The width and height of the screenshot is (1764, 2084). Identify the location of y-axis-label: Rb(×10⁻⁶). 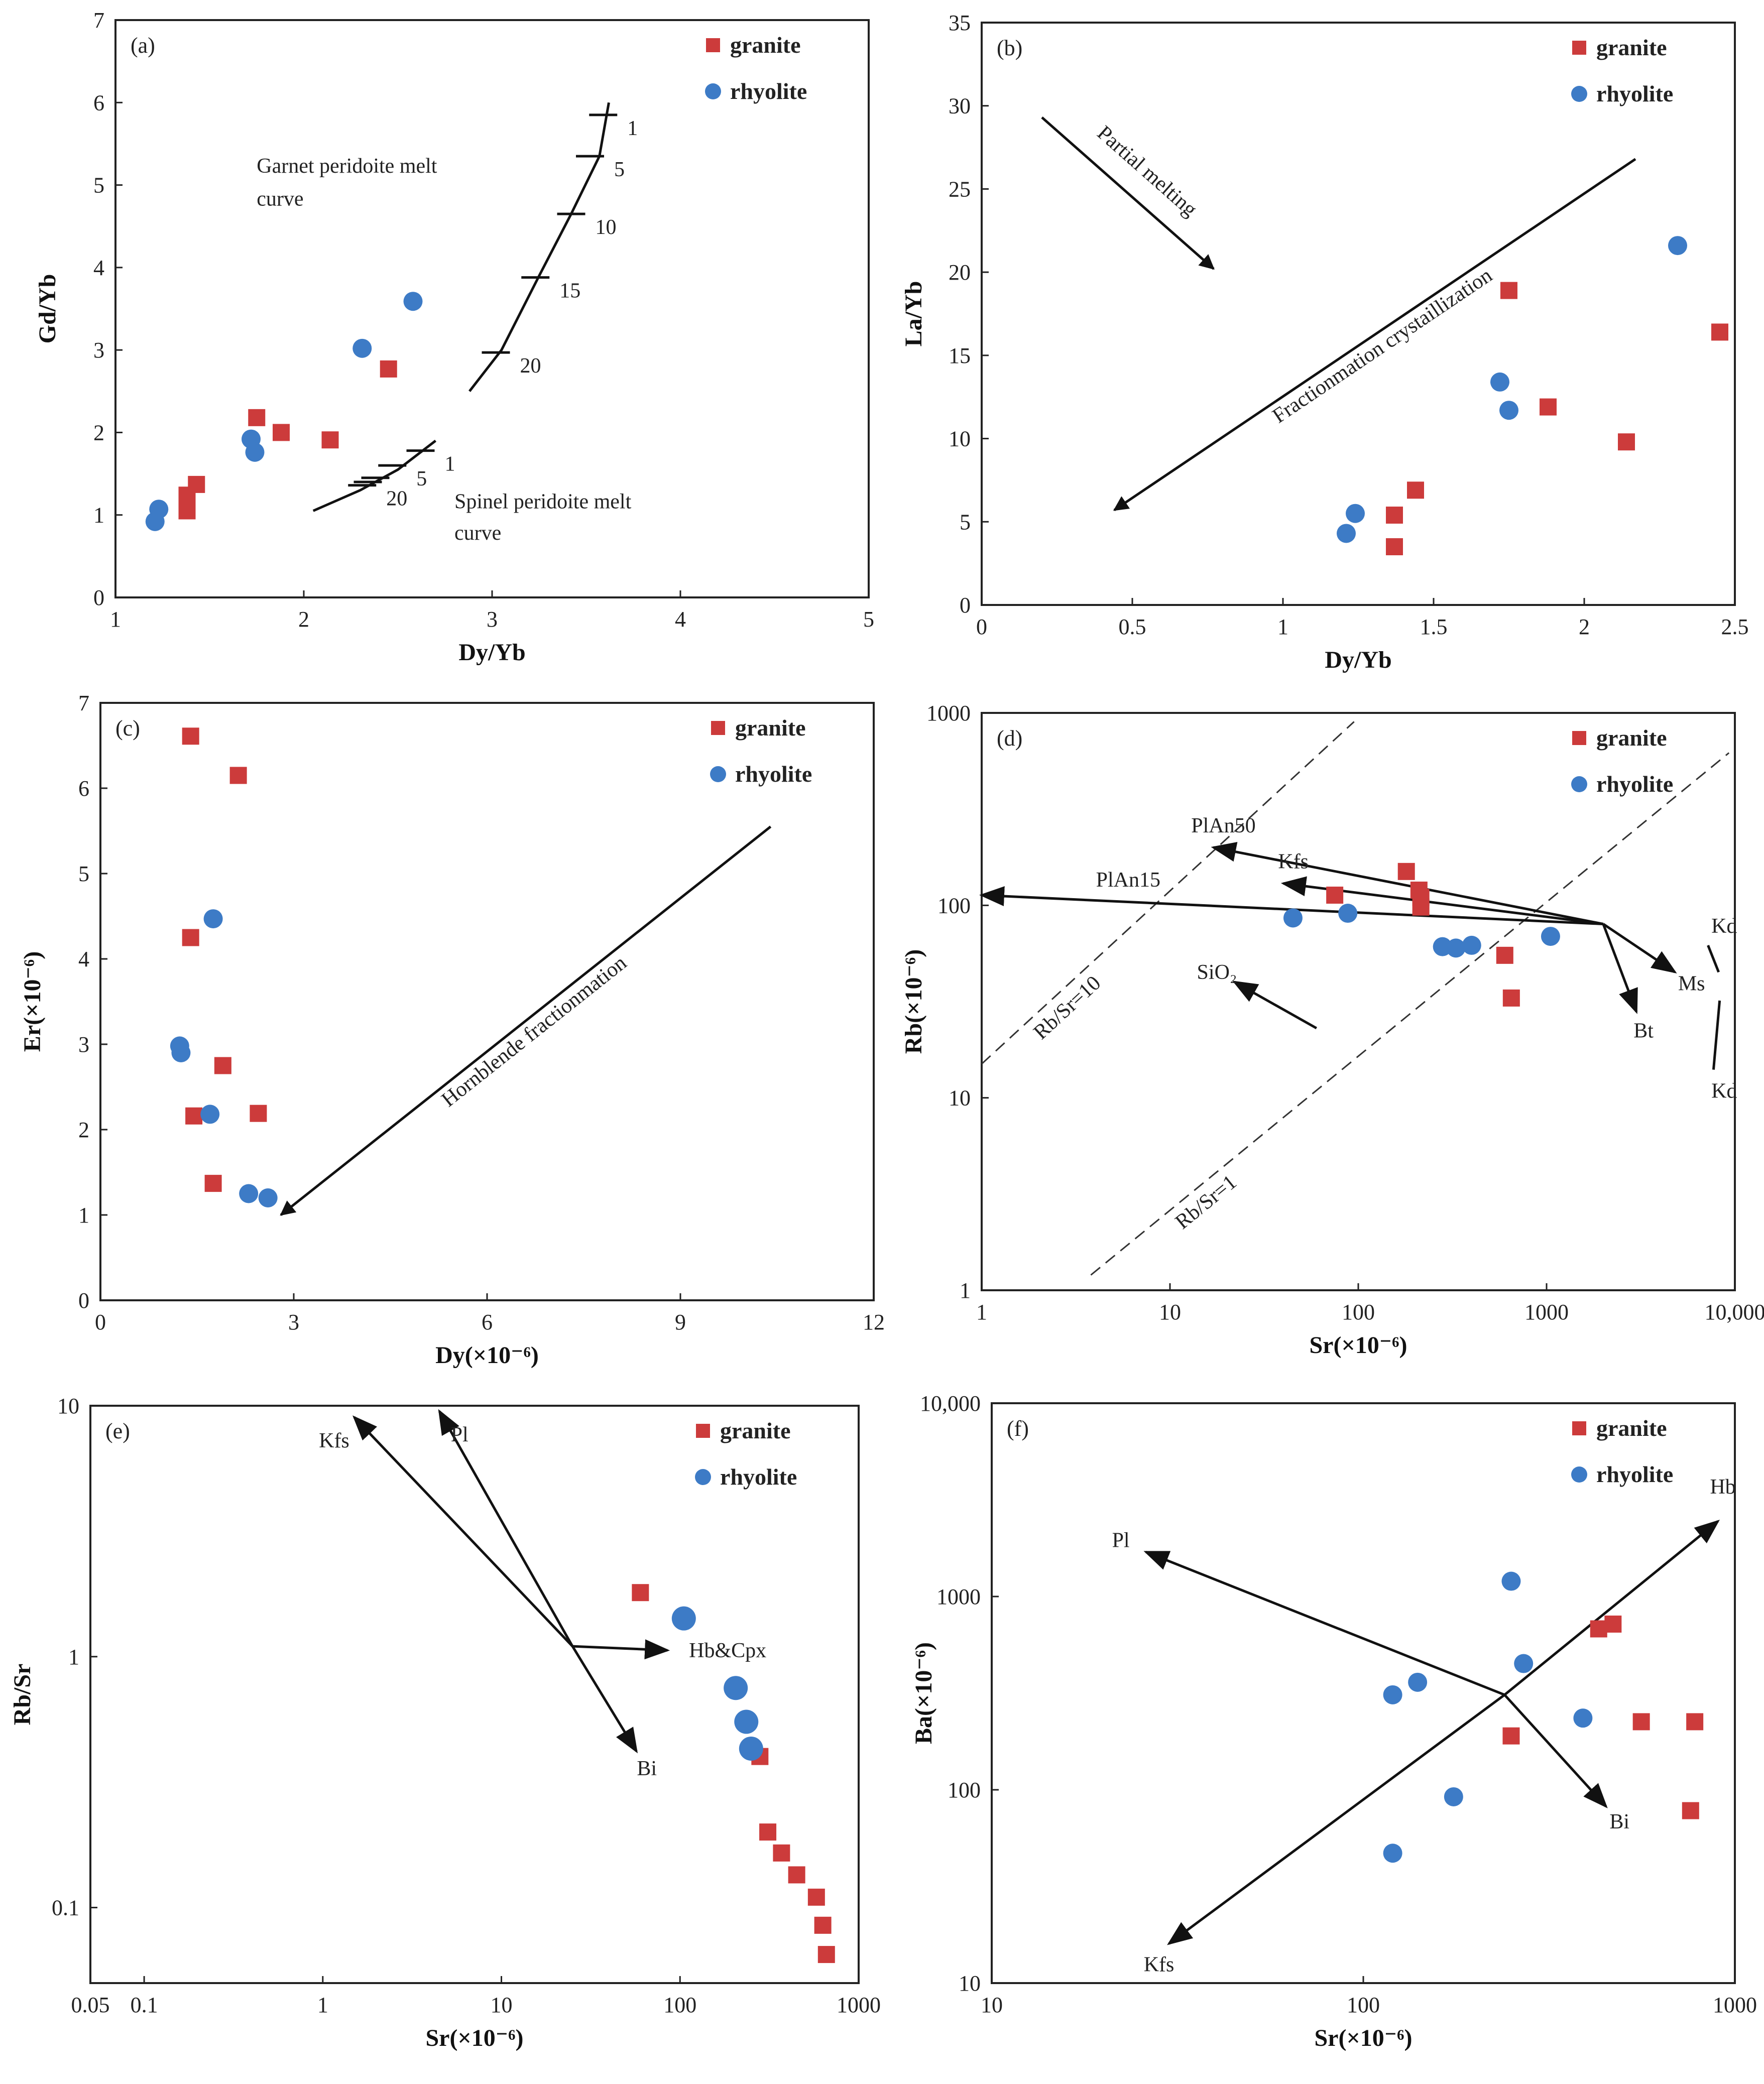
(914, 1001).